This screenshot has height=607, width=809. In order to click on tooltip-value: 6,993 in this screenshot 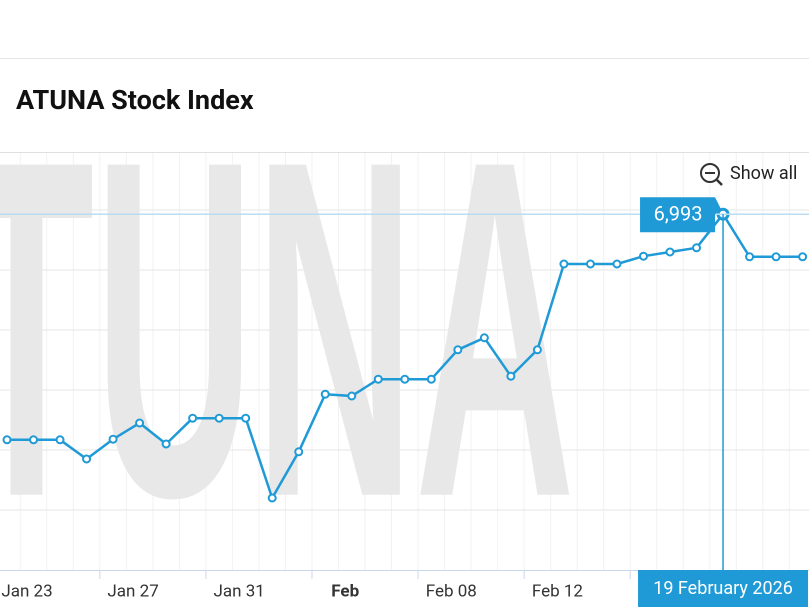, I will do `click(678, 213)`.